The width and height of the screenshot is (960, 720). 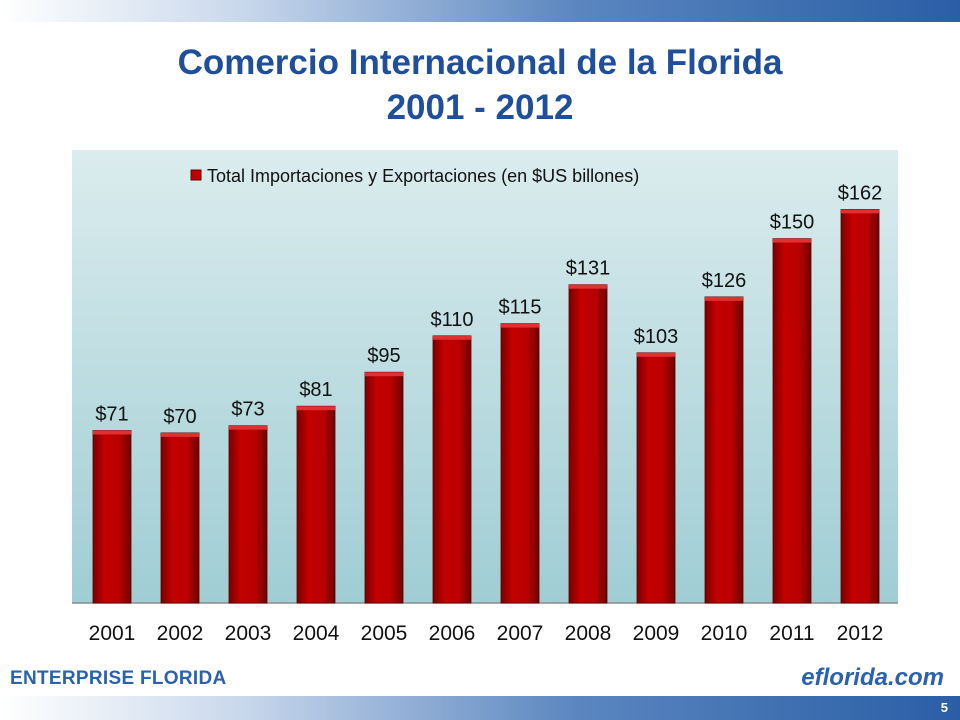 I want to click on x-tick-2005: 2005, so click(x=384, y=633).